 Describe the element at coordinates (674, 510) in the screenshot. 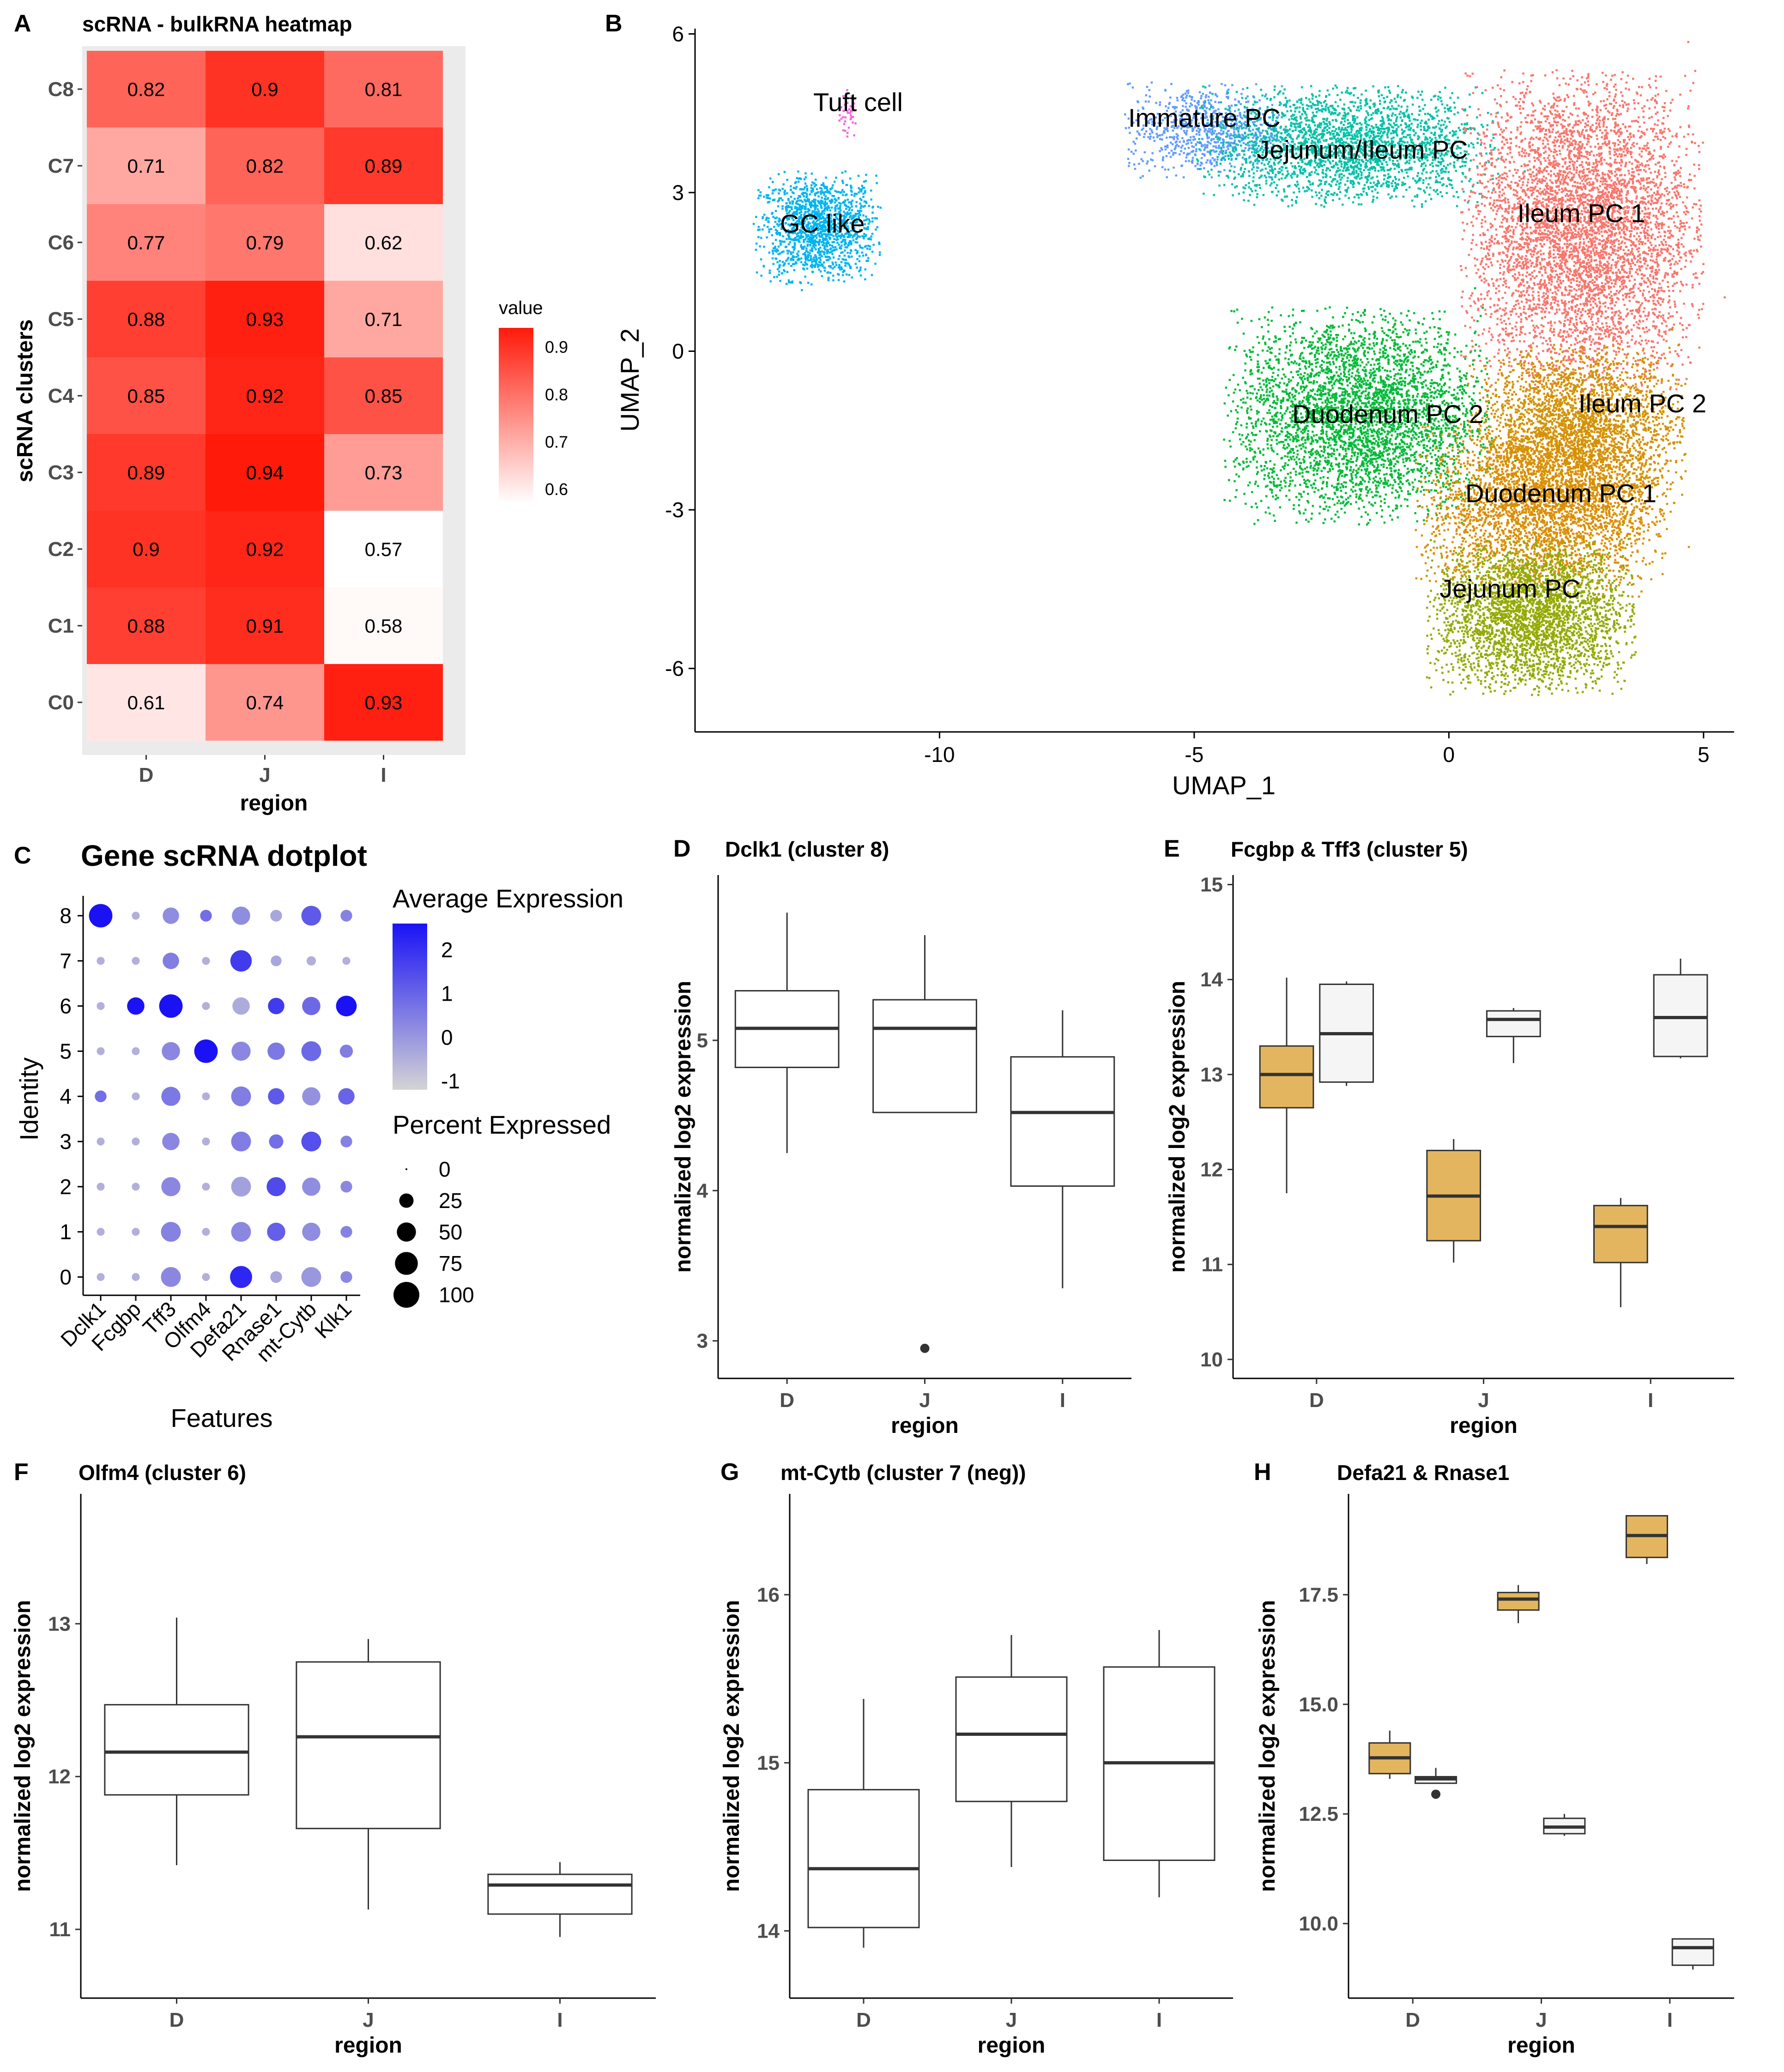

I see `umap-y-tick-label: -3` at that location.